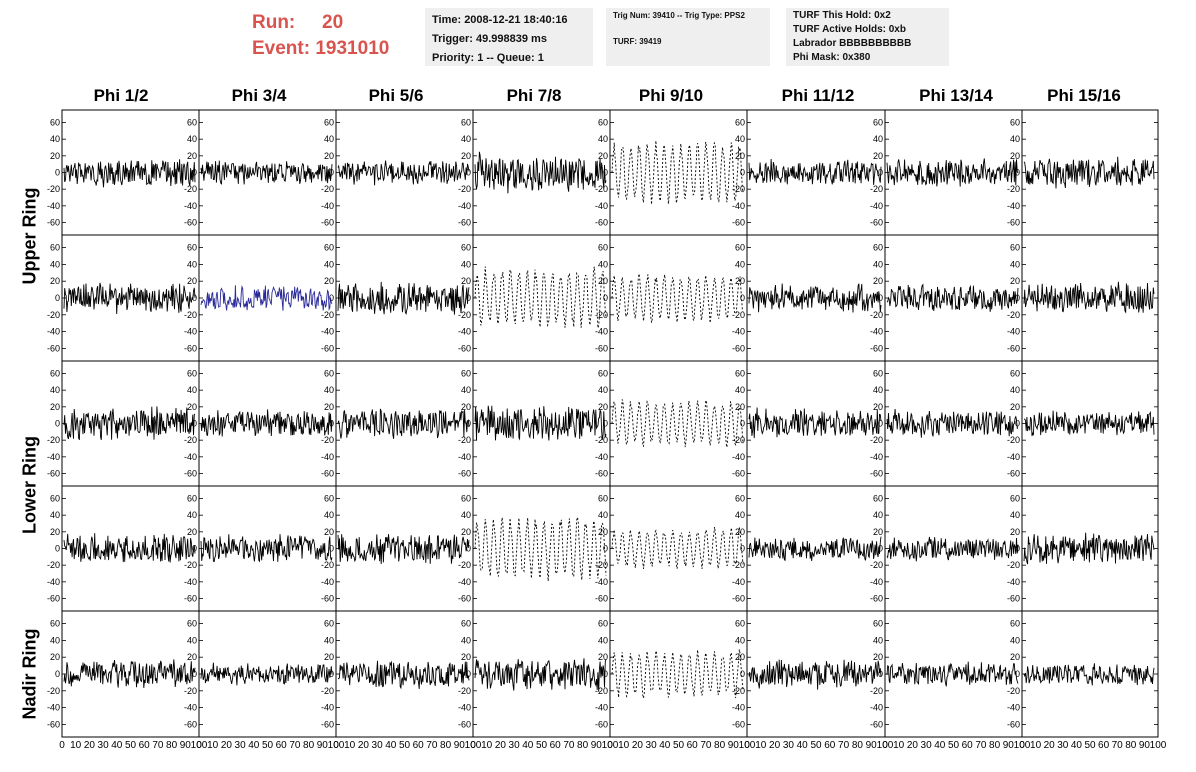 This screenshot has width=1196, height=772. I want to click on waveform-panel-r0-c3: -60 -40 -20 0 20 40 60, so click(534, 172).